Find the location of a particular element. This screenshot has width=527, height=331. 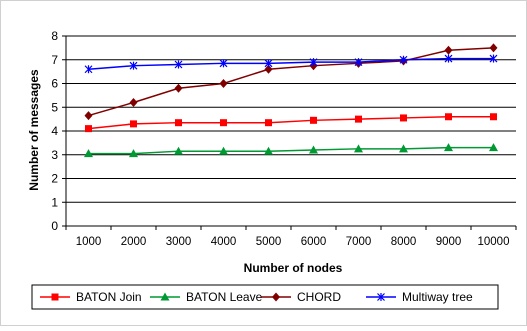

x-tick-label: 7000 is located at coordinates (359, 242).